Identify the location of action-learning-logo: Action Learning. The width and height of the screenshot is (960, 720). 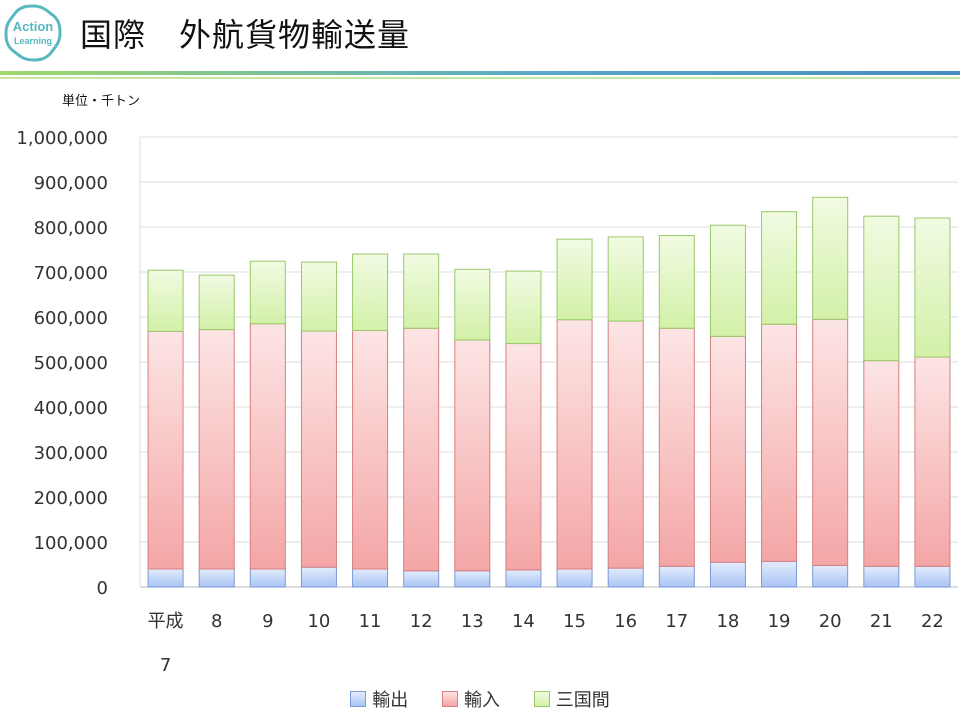
(33, 33).